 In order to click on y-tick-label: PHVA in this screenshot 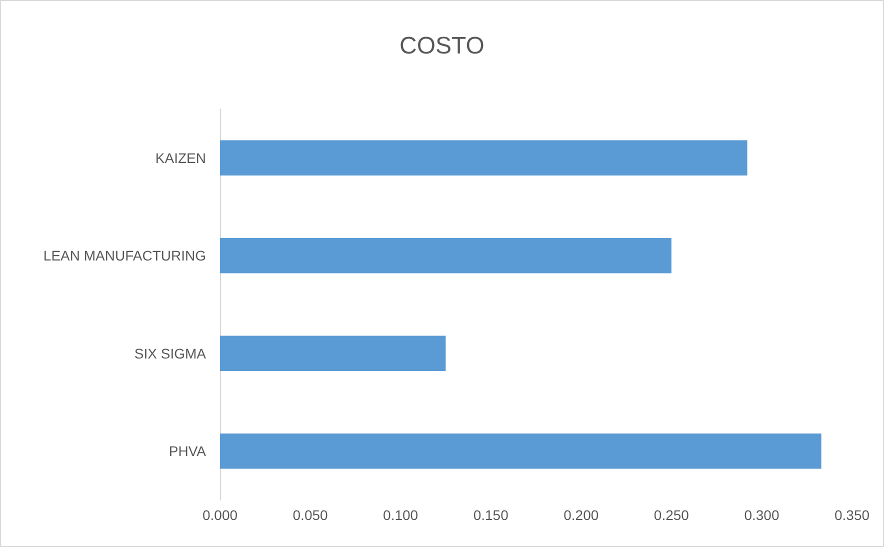, I will do `click(187, 451)`.